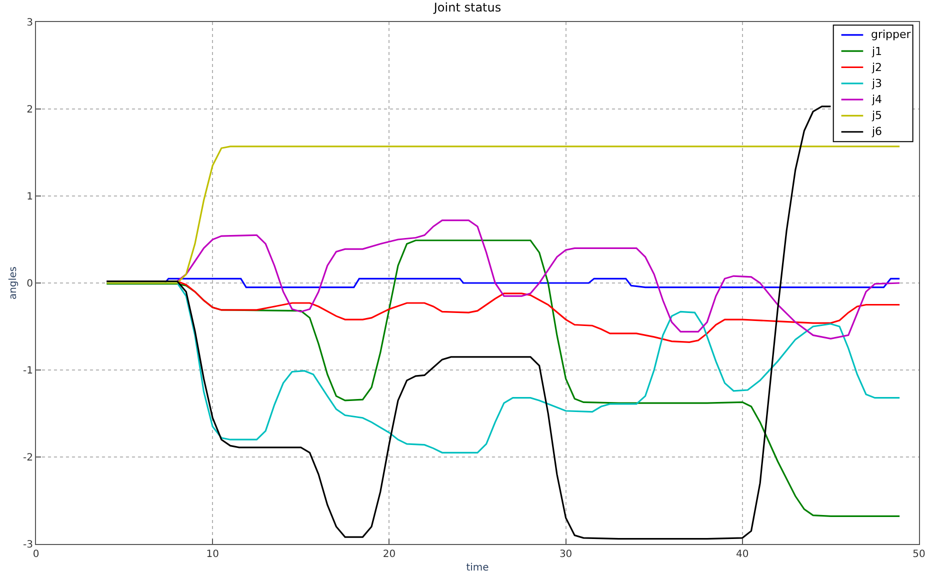 The height and width of the screenshot is (581, 935). What do you see at coordinates (389, 554) in the screenshot?
I see `x-tick-label: 20` at bounding box center [389, 554].